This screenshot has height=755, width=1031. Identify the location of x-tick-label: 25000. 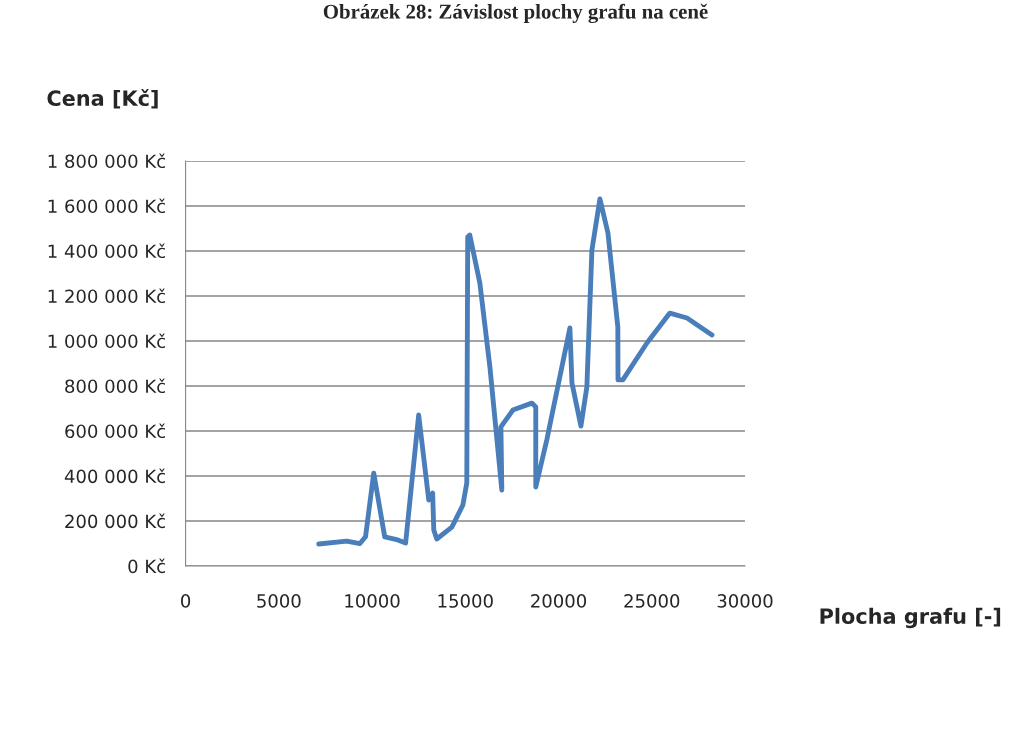
(652, 601).